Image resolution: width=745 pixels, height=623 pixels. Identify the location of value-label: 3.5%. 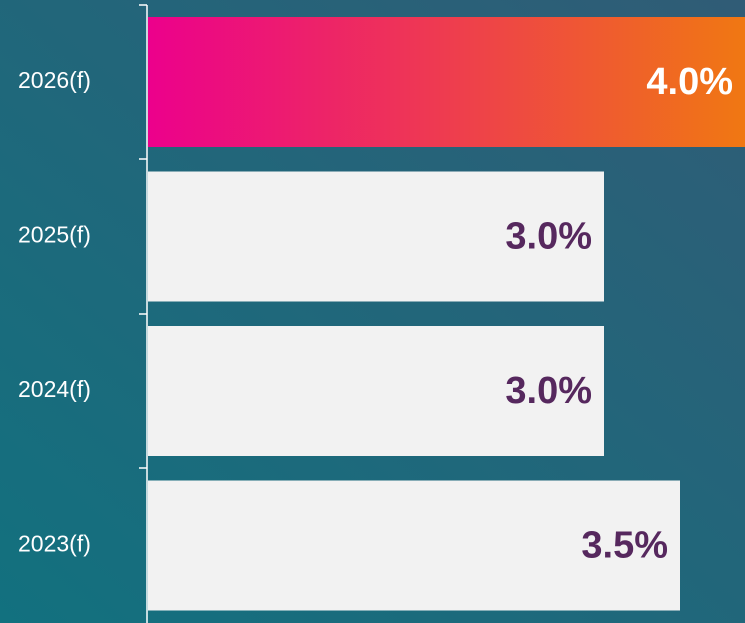
(624, 546).